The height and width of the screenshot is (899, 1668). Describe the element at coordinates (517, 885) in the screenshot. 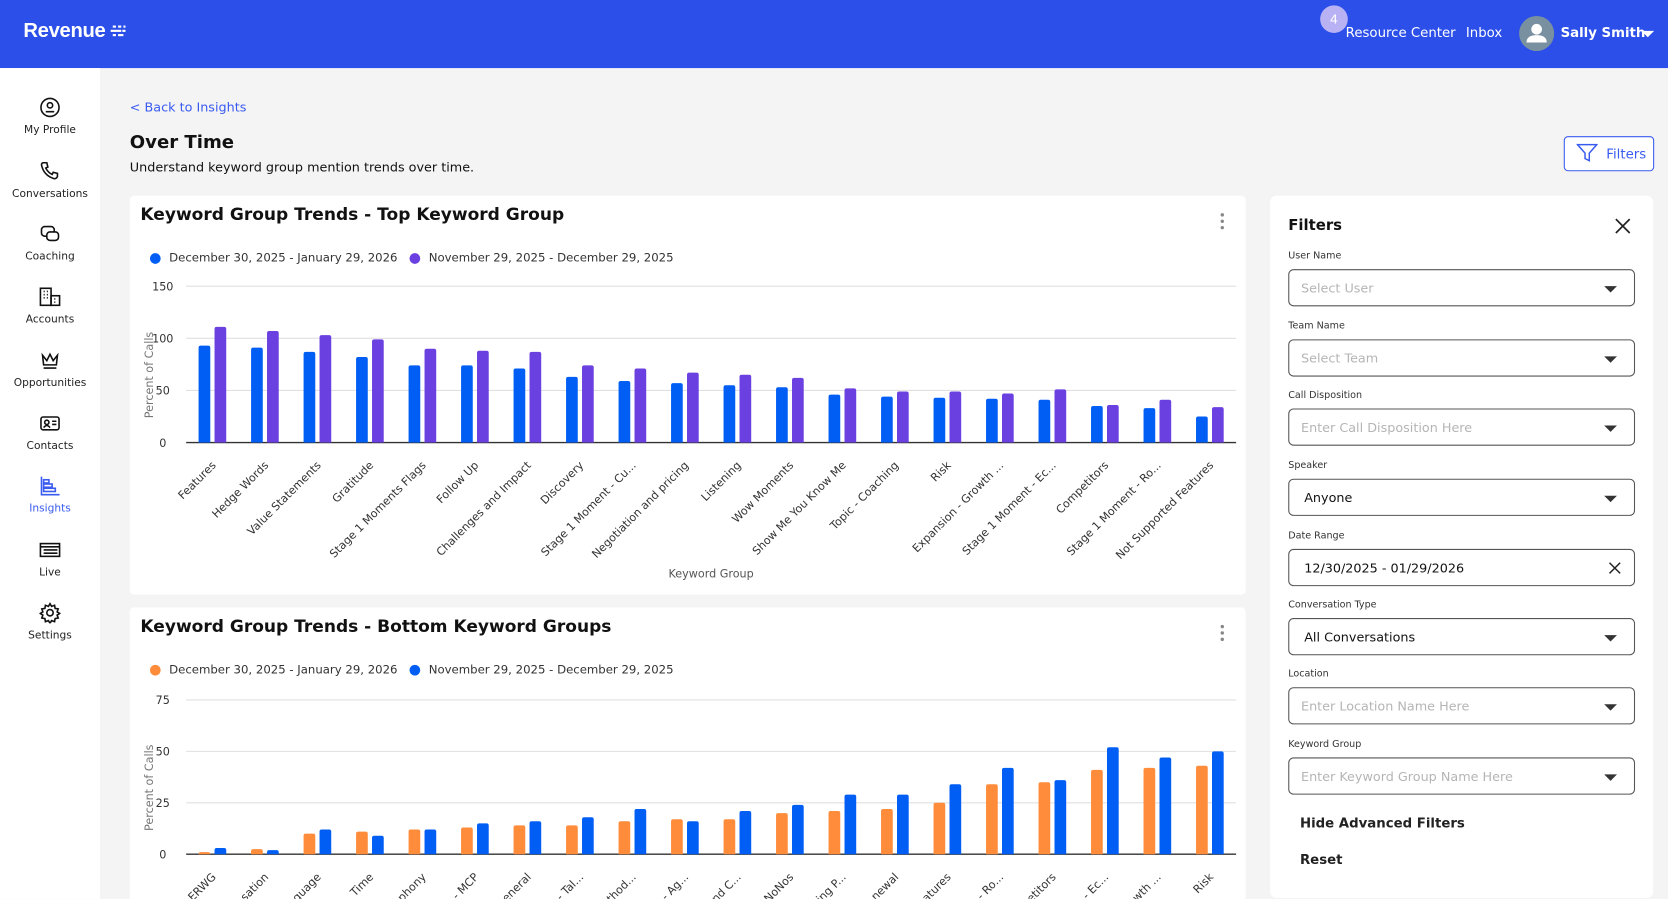

I see `x-tick-label: eneral` at that location.